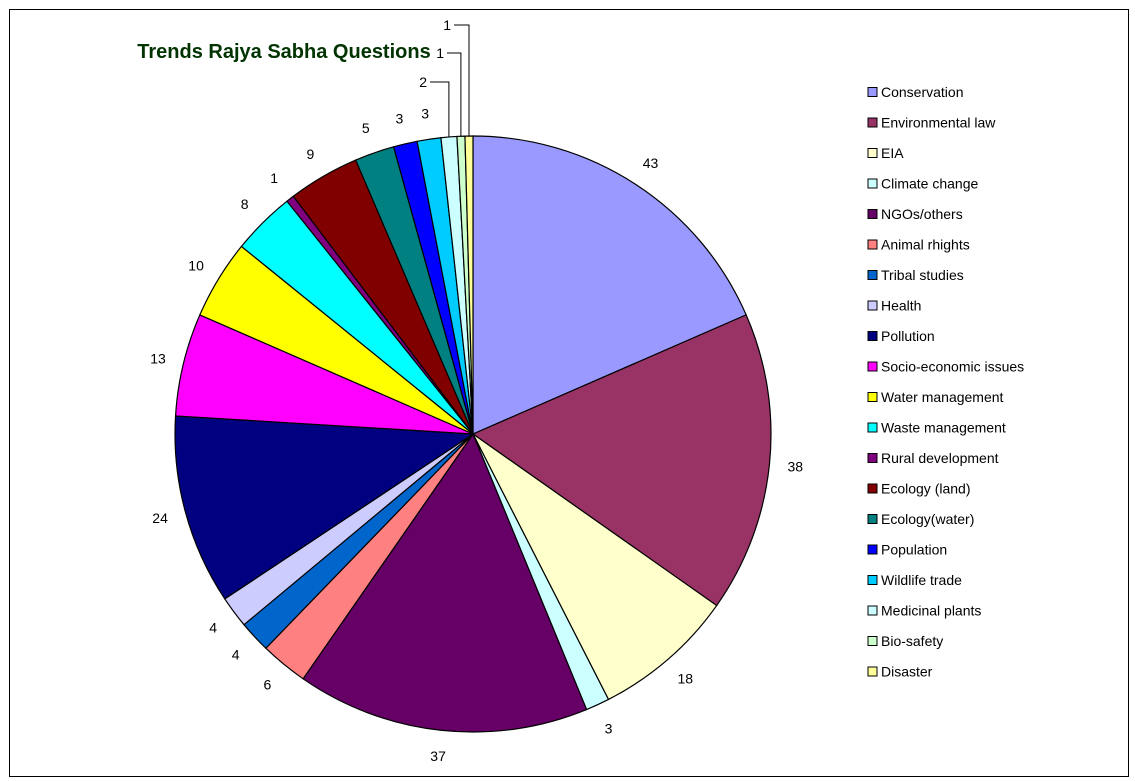 The image size is (1135, 781). Describe the element at coordinates (268, 684) in the screenshot. I see `data-label-animal-rhights: 6` at that location.